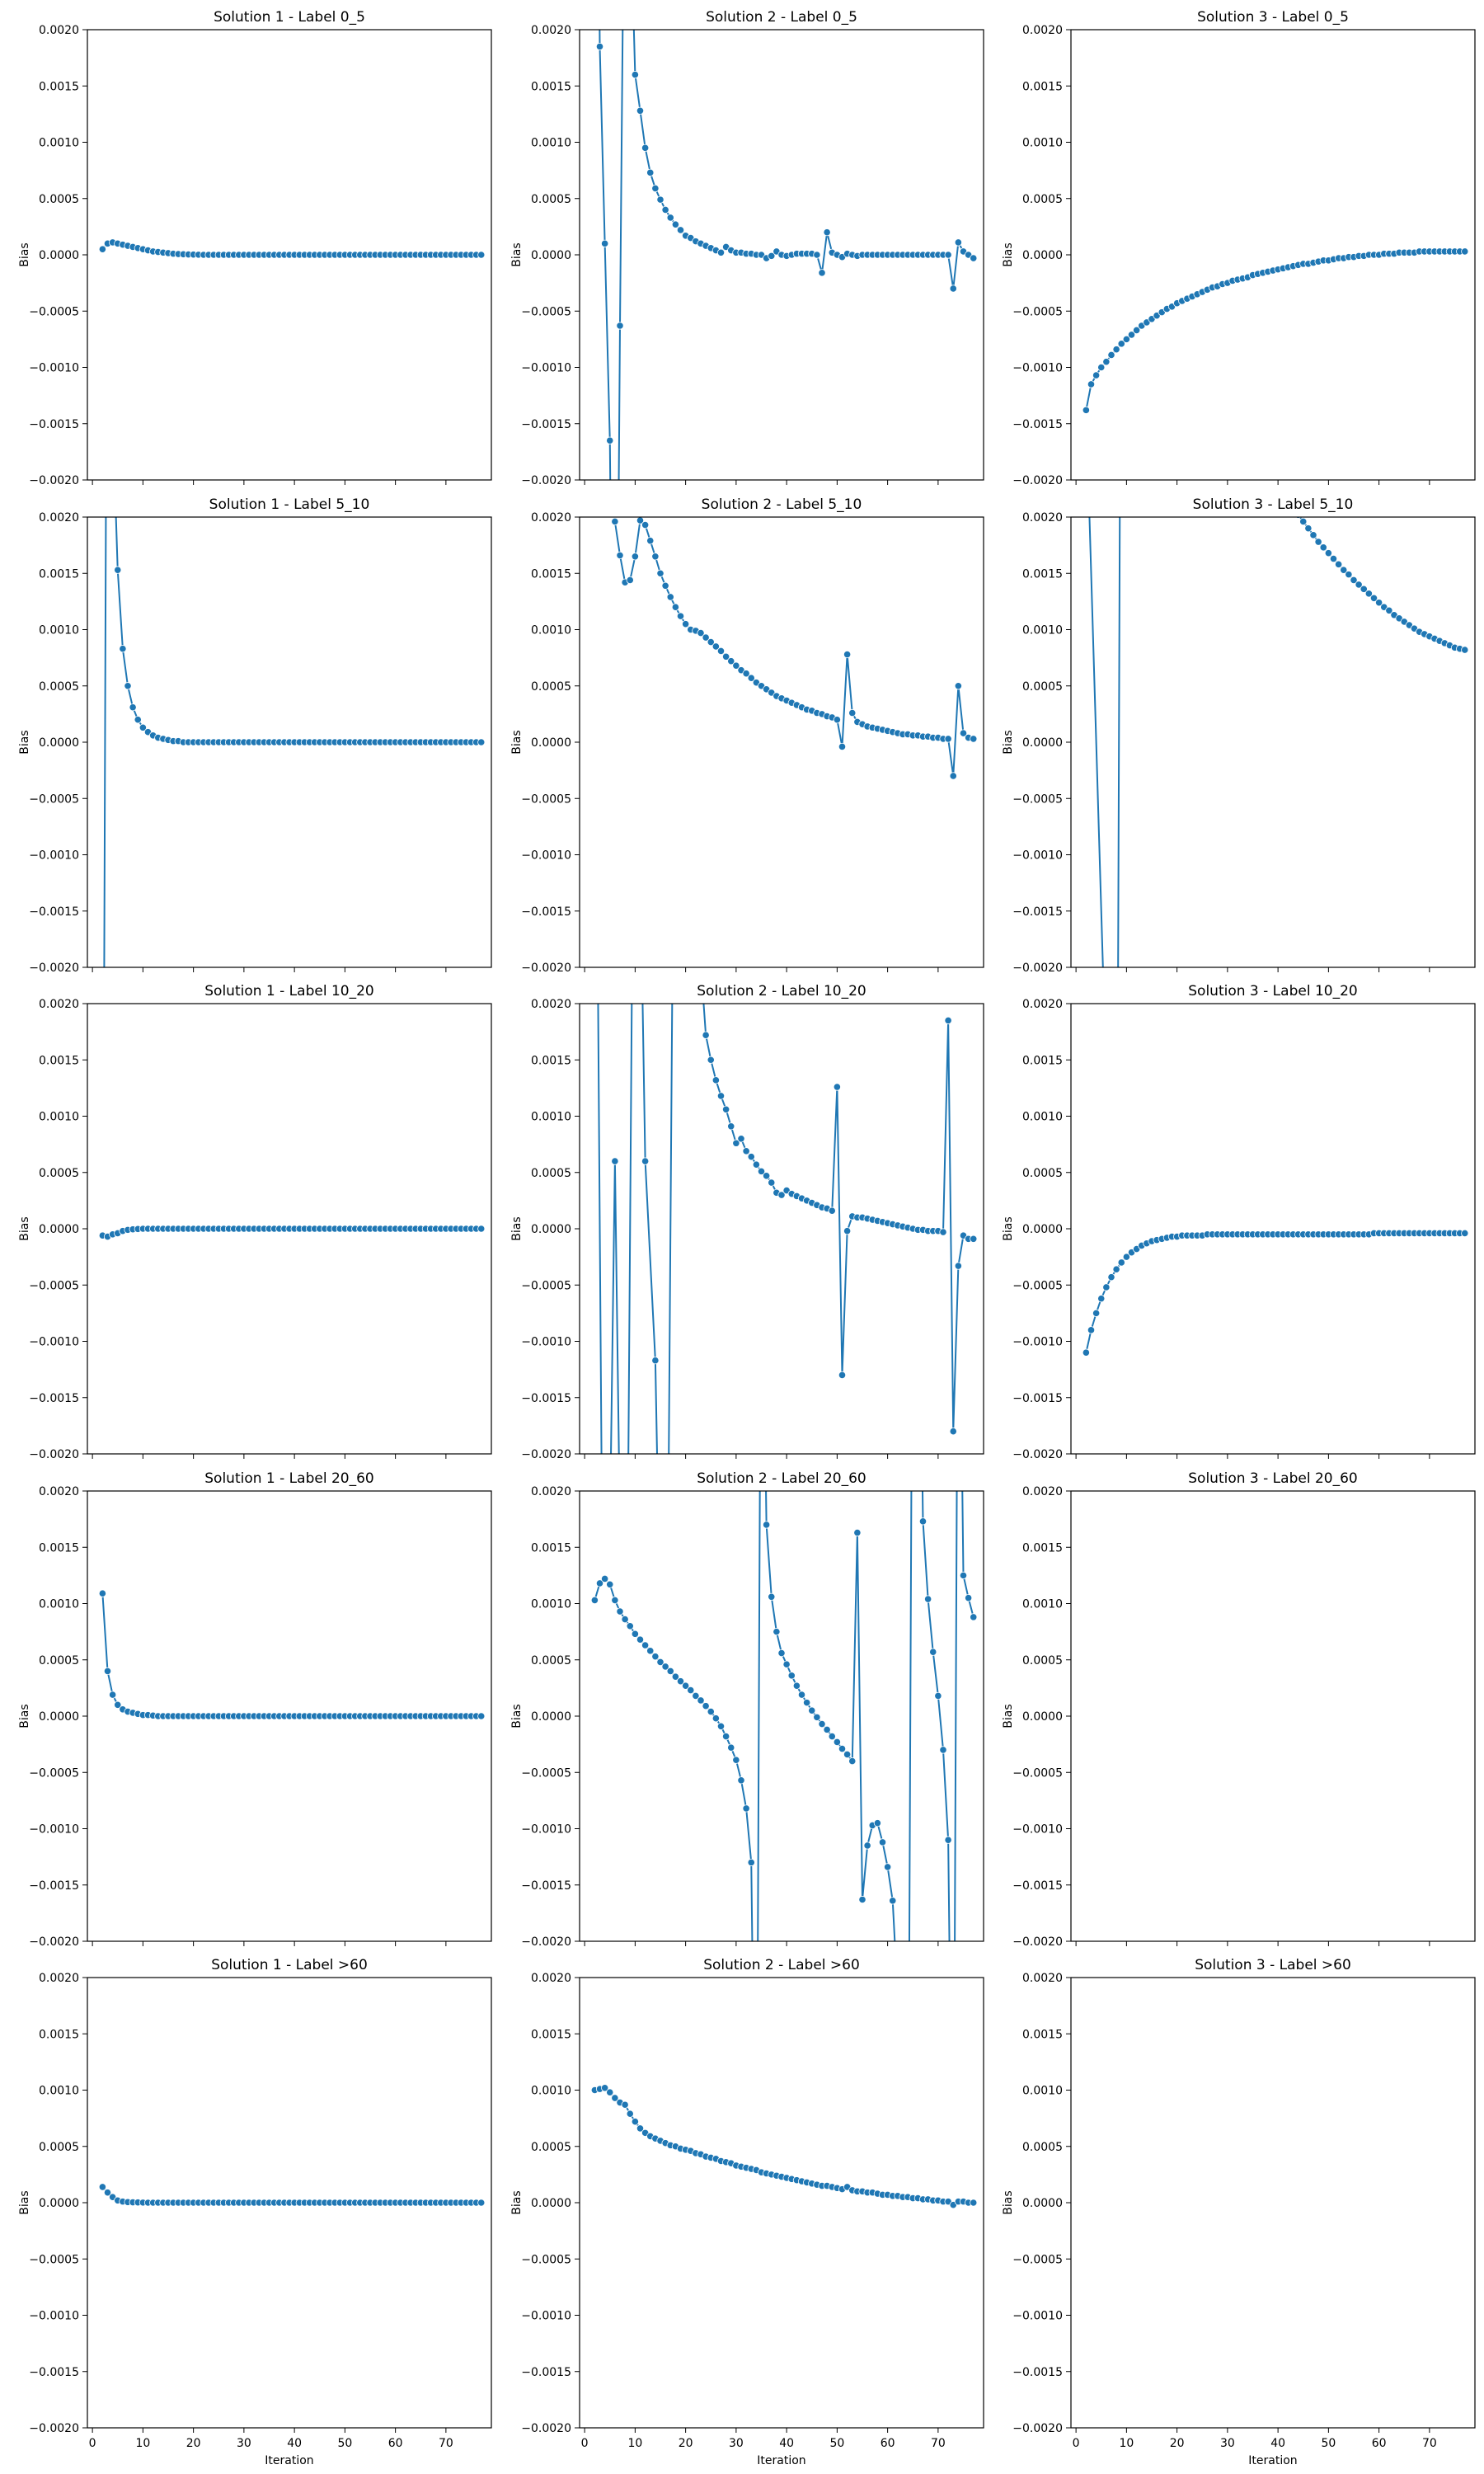  Describe the element at coordinates (546, 1342) in the screenshot. I see `y-tick-label: −0.0010` at that location.